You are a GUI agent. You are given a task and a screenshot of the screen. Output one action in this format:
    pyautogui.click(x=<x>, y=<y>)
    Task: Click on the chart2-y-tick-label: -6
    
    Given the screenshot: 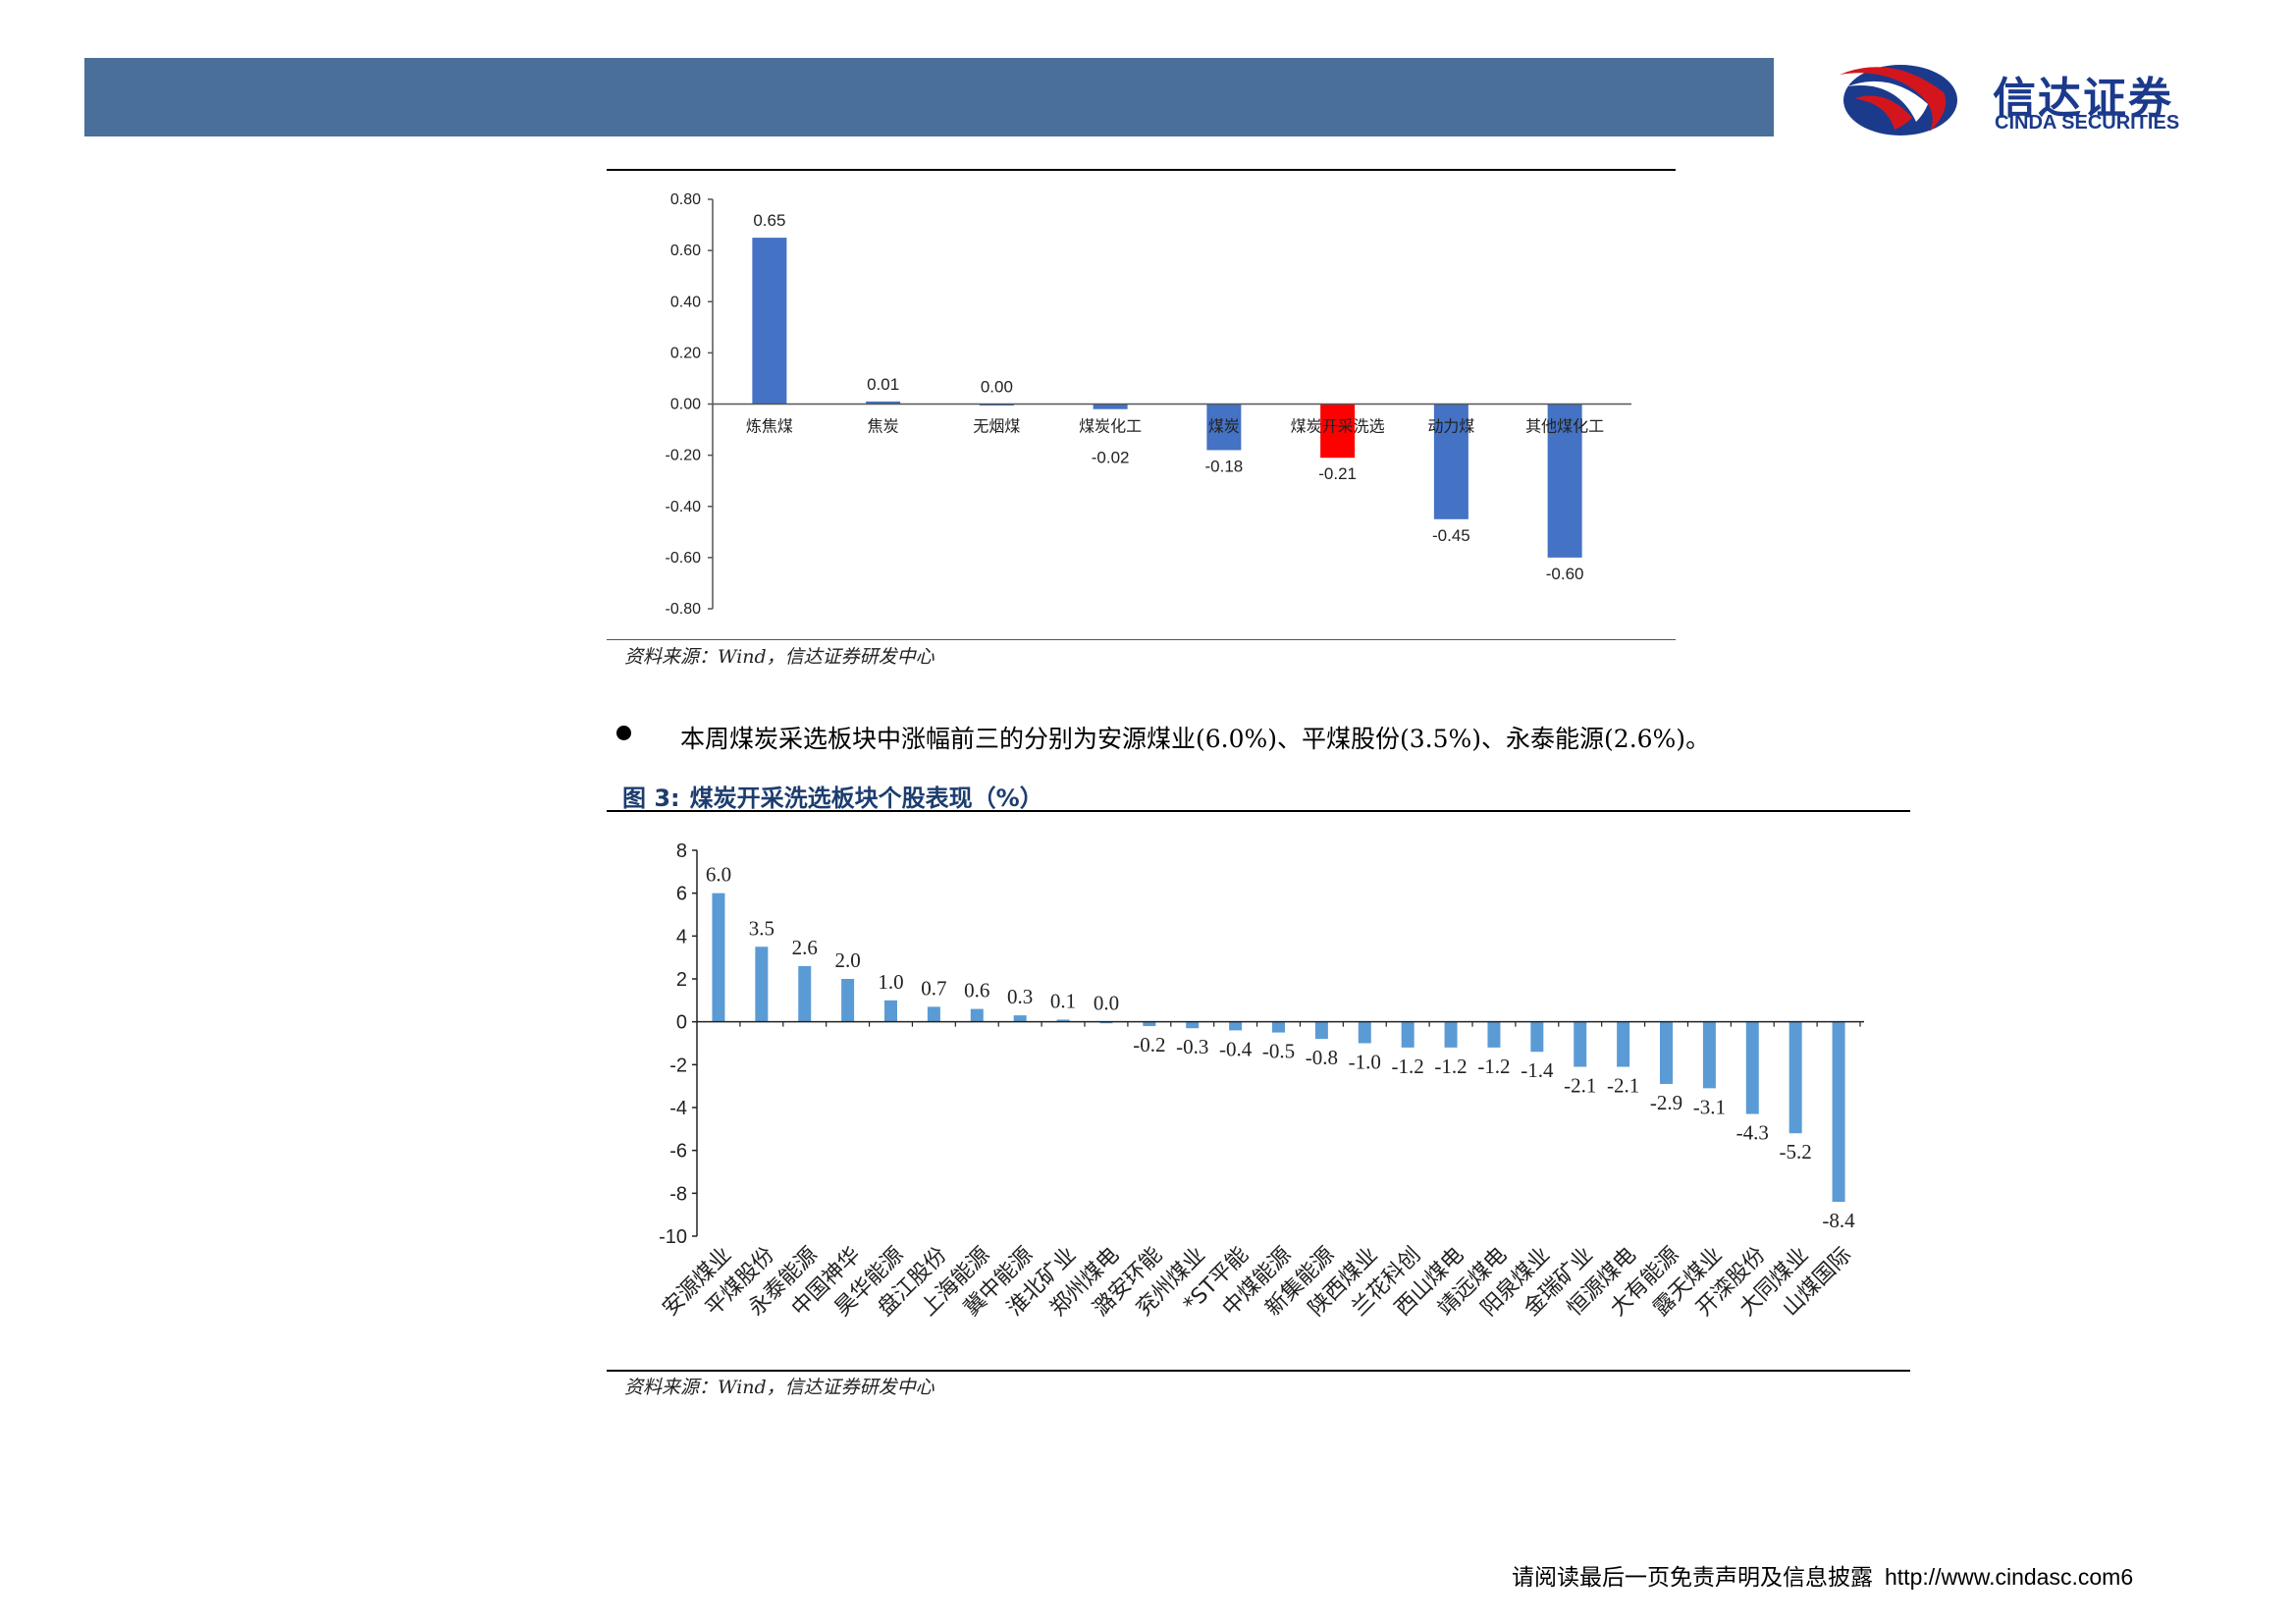 What is the action you would take?
    pyautogui.click(x=678, y=1152)
    